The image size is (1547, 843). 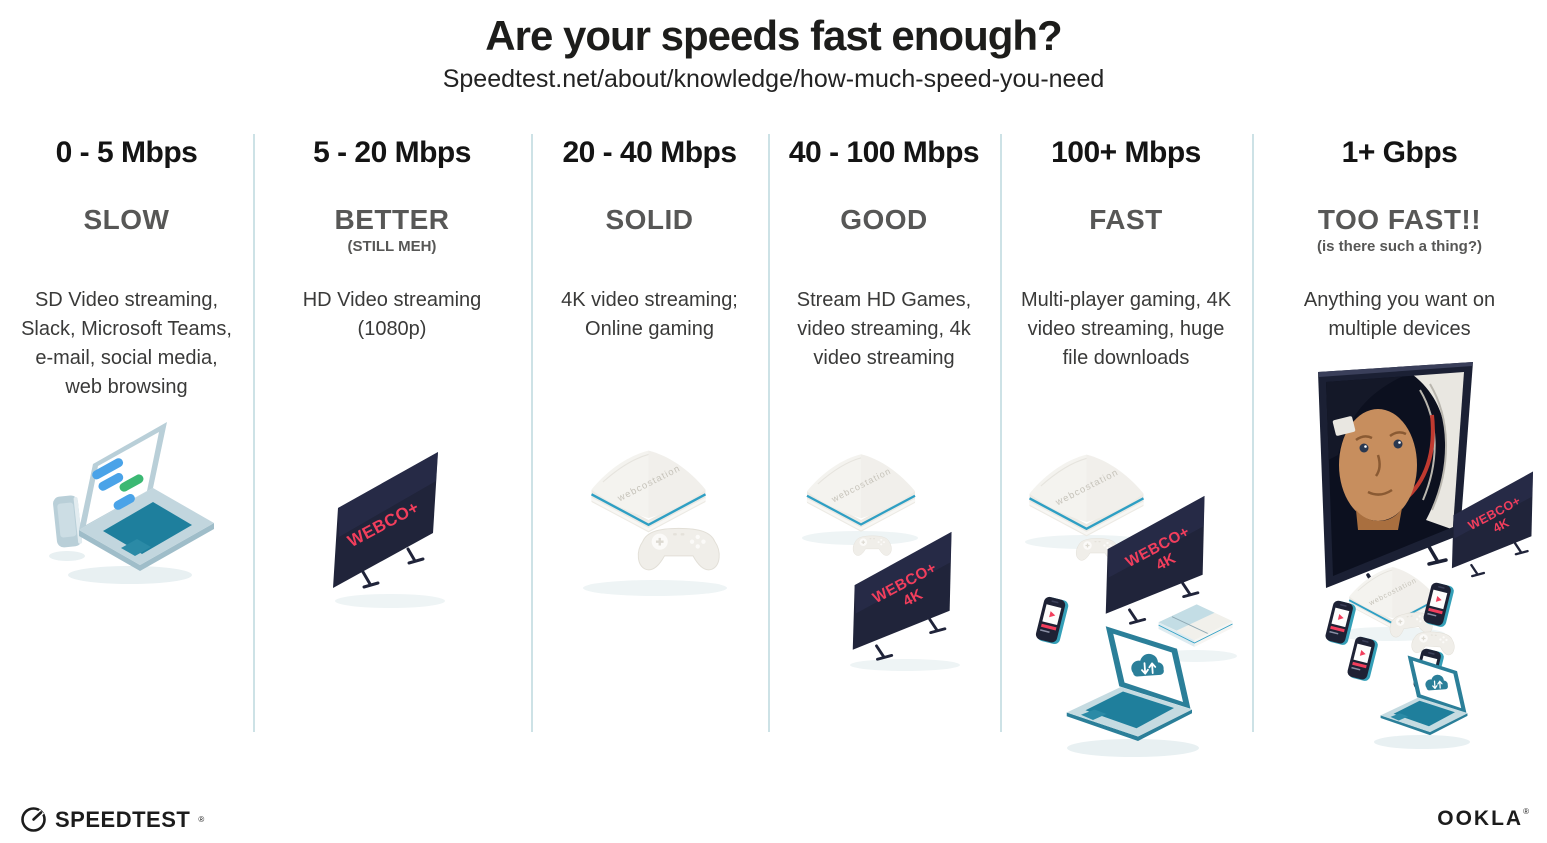 I want to click on tier-label: GOOD, so click(x=884, y=219).